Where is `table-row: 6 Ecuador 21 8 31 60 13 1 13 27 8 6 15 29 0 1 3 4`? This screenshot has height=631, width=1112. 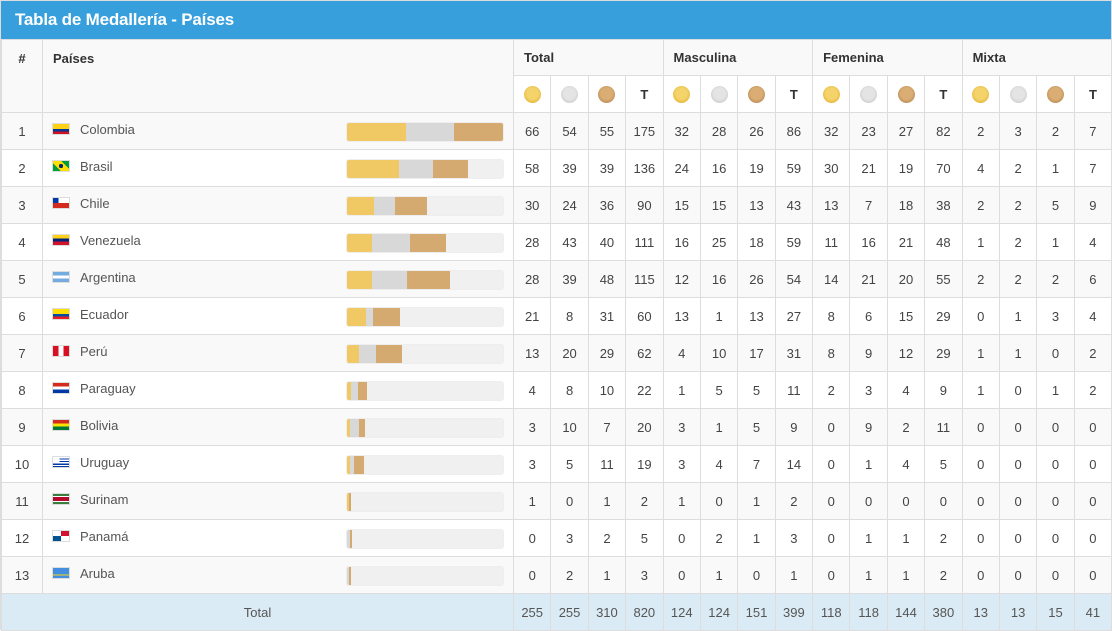 table-row: 6 Ecuador 21 8 31 60 13 1 13 27 8 6 15 29 0 1 3 4 is located at coordinates (556, 316).